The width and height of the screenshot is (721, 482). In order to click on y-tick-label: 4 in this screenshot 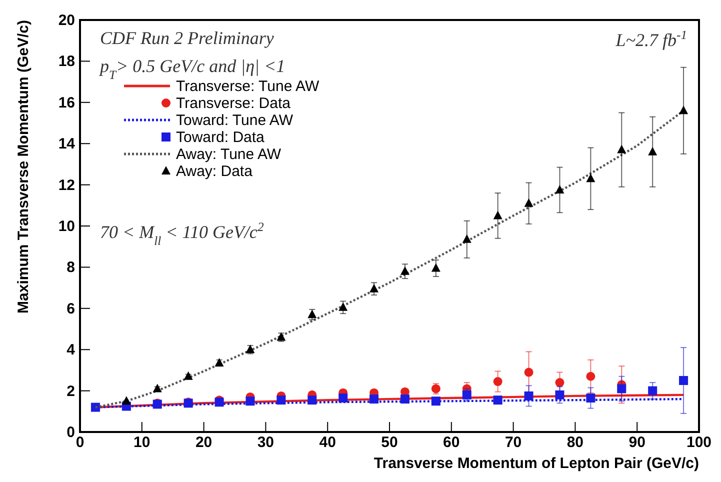, I will do `click(71, 350)`.